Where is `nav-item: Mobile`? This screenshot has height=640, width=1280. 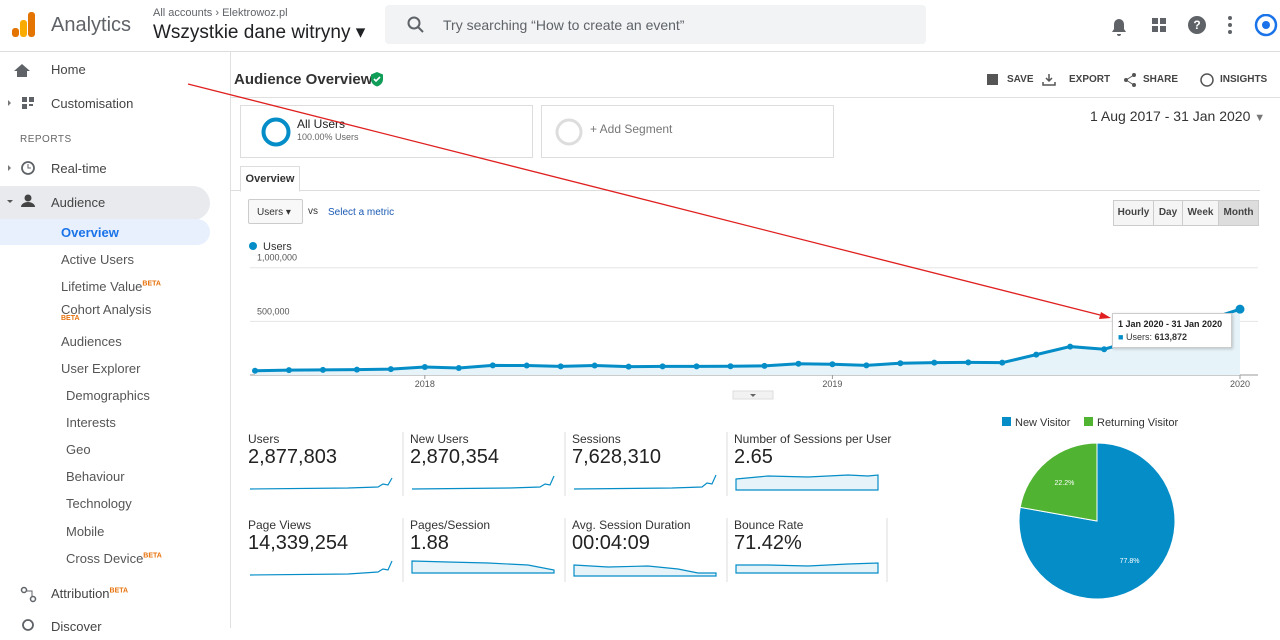 nav-item: Mobile is located at coordinates (85, 531).